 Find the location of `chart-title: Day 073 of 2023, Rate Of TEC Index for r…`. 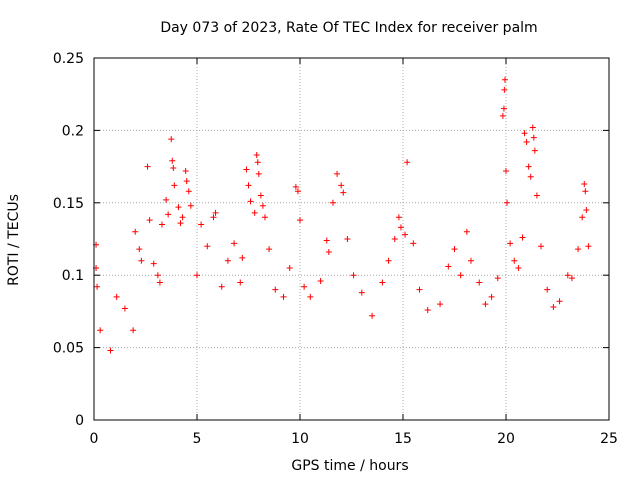

chart-title: Day 073 of 2023, Rate Of TEC Index for r… is located at coordinates (348, 28).